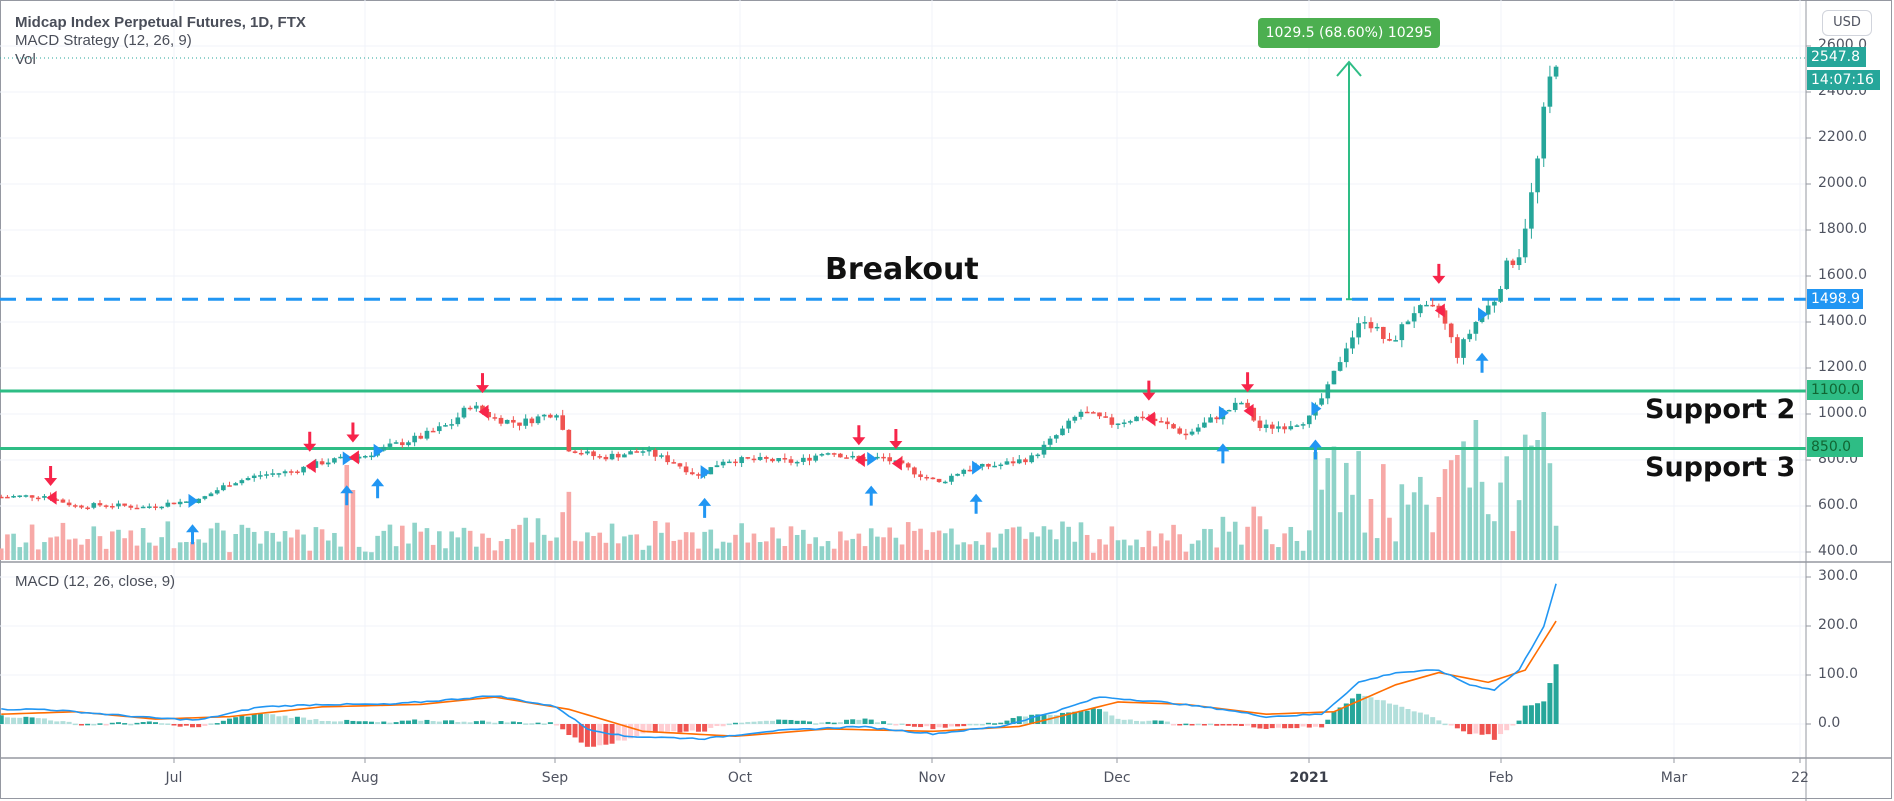  I want to click on time-tick: 2021, so click(1309, 778).